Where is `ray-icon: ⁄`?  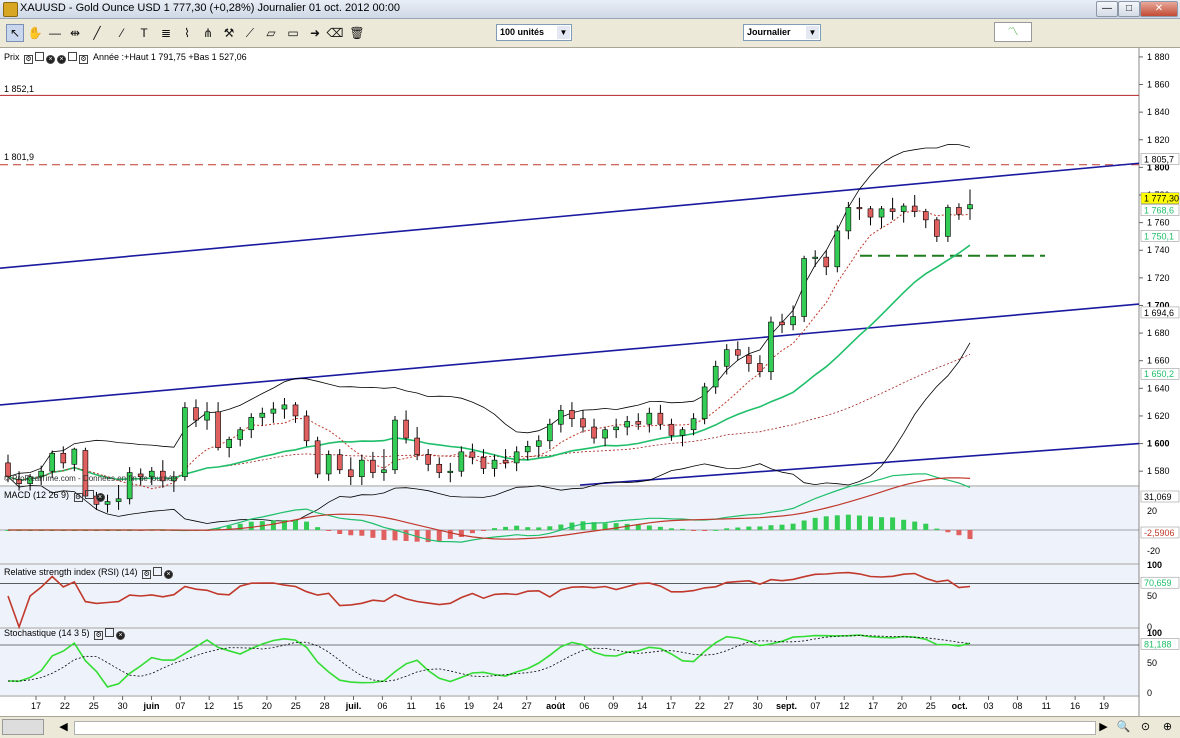
ray-icon: ⁄ is located at coordinates (121, 33).